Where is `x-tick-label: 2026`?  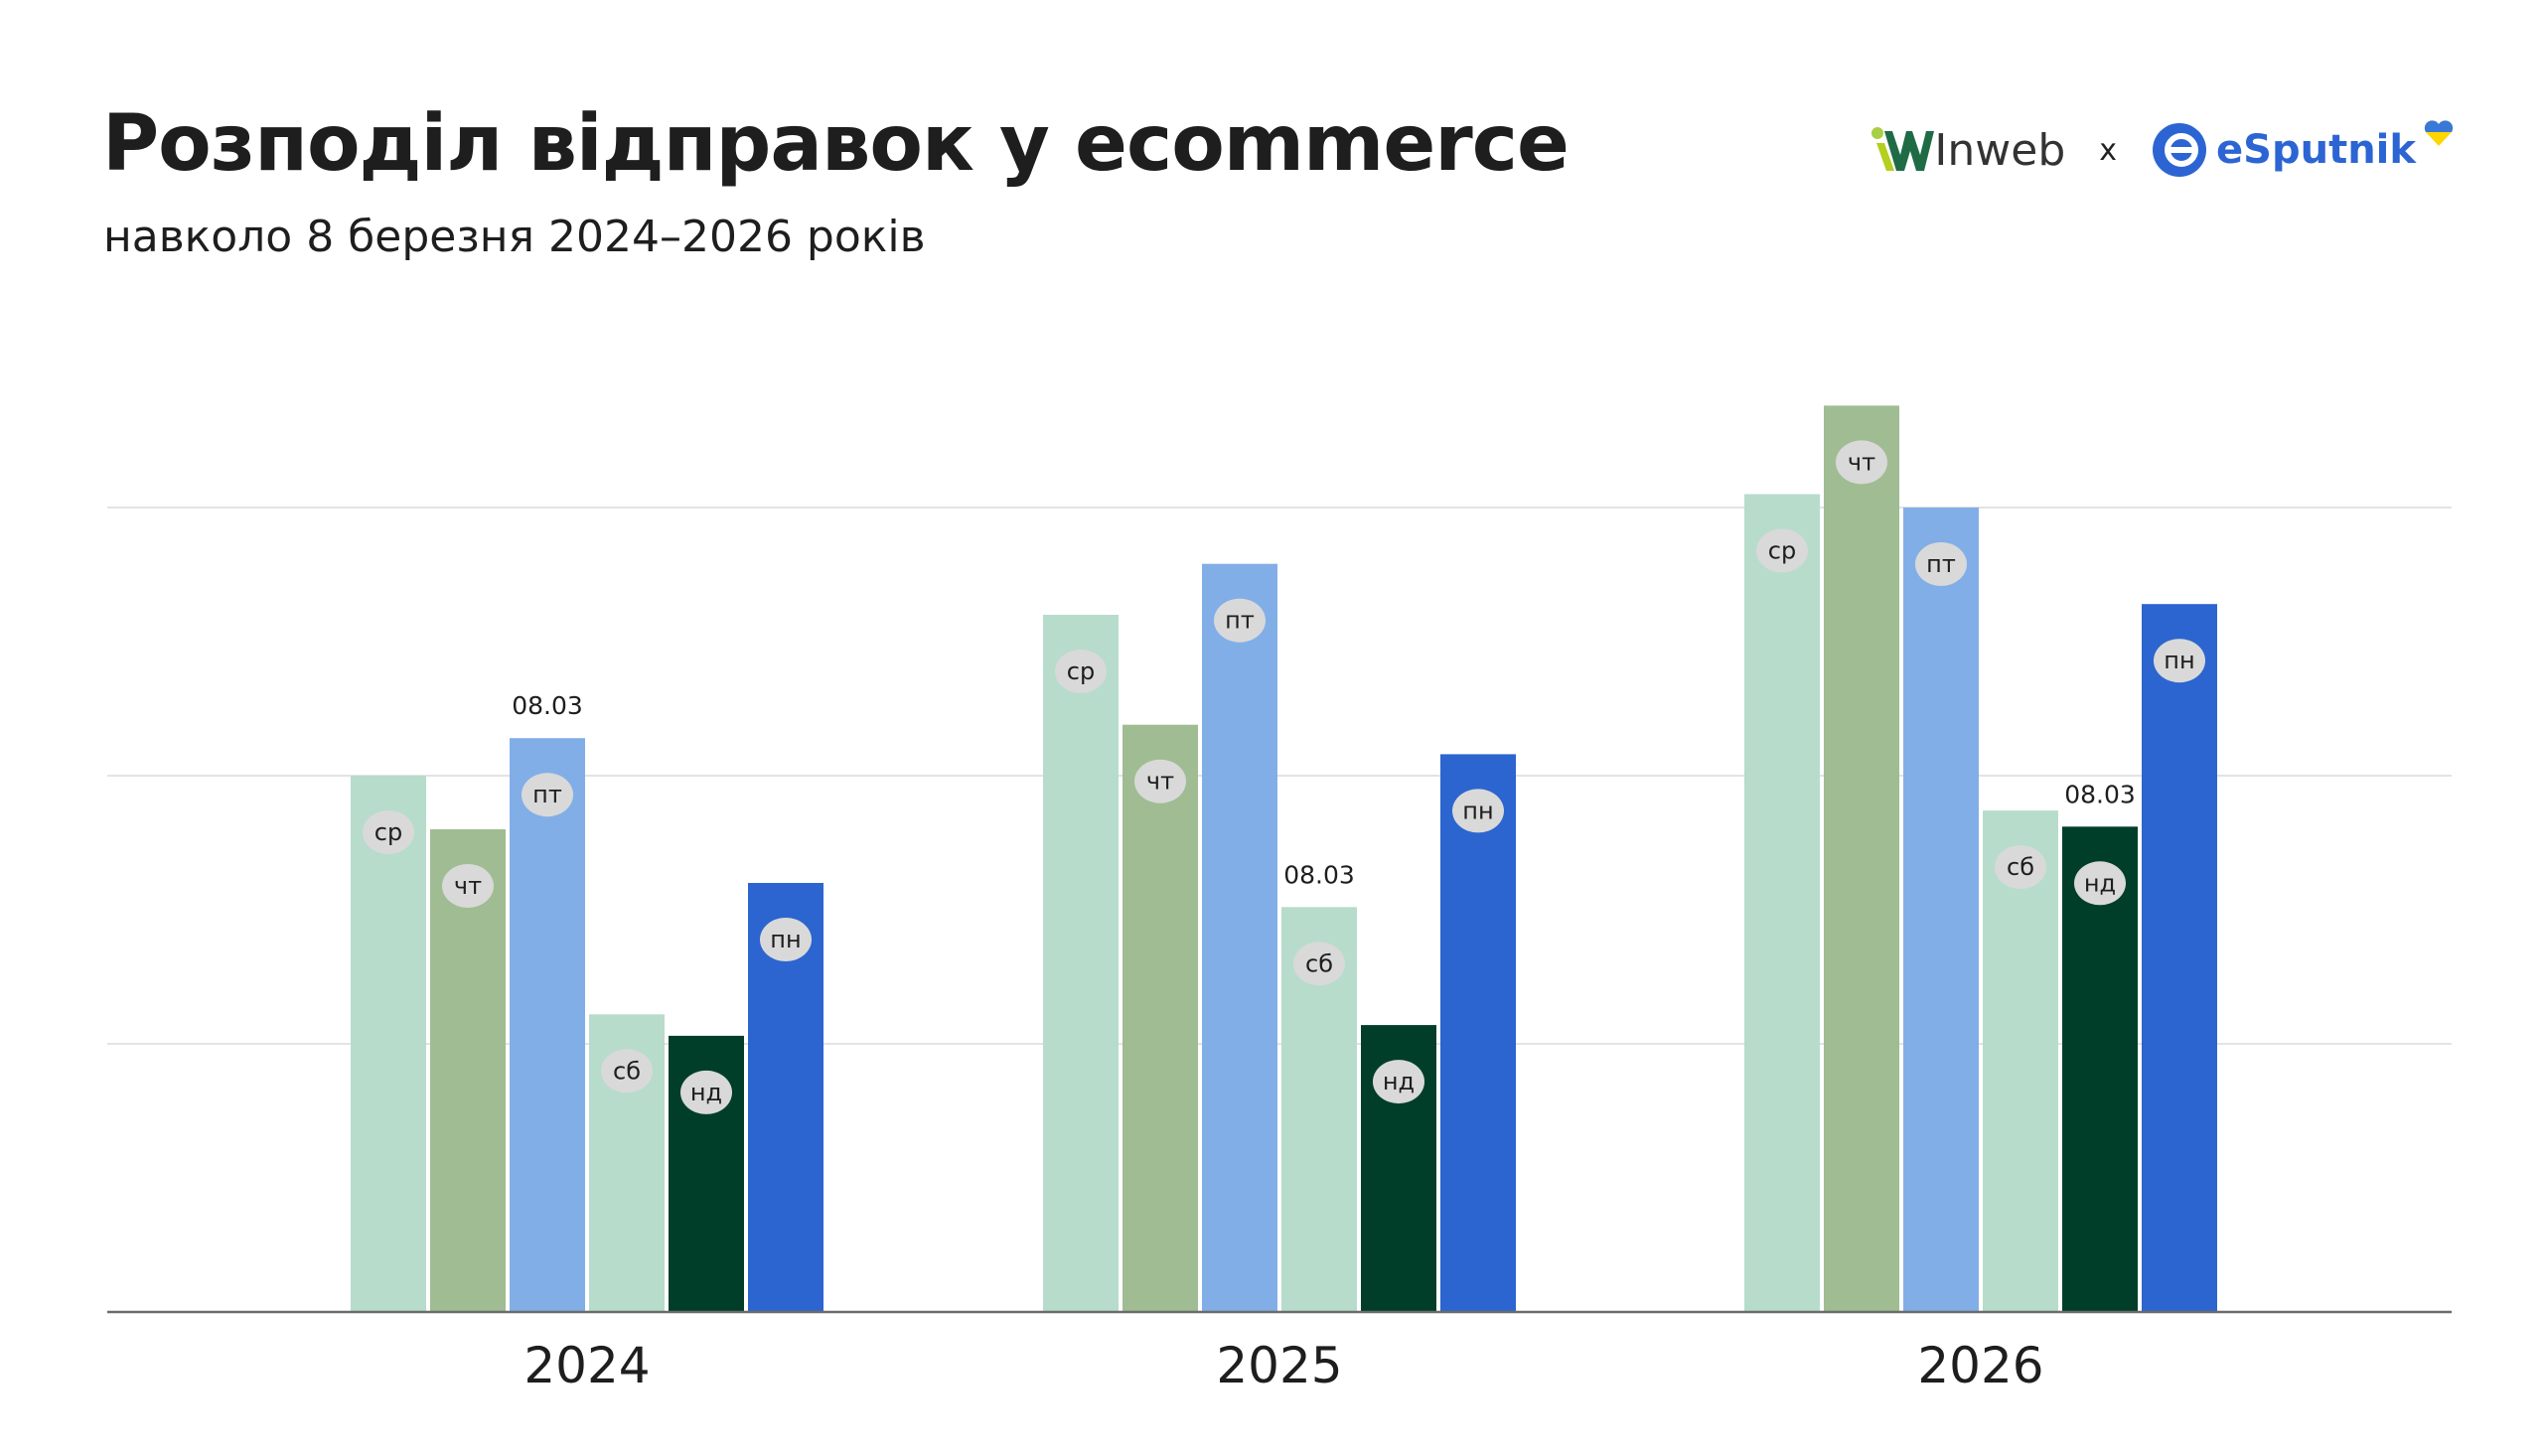 x-tick-label: 2026 is located at coordinates (1980, 1365).